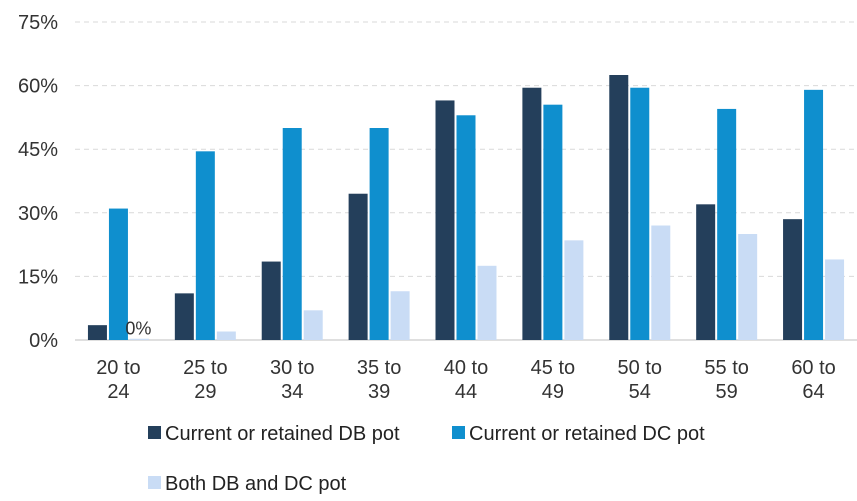 The image size is (857, 501). Describe the element at coordinates (553, 392) in the screenshot. I see `x-tick-label: 49` at that location.